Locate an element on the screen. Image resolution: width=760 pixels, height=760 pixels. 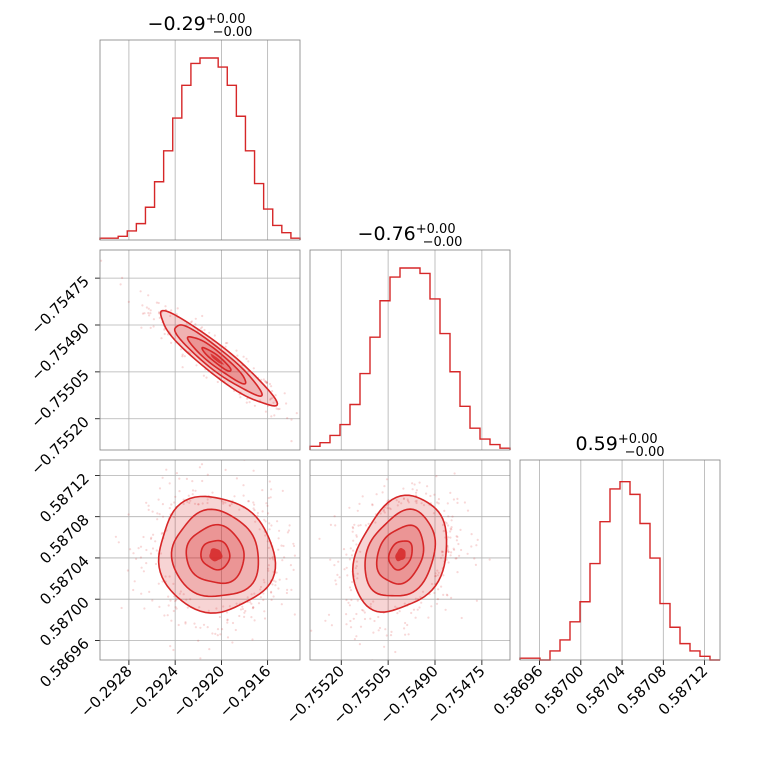
density-layer is located at coordinates (204, 353).